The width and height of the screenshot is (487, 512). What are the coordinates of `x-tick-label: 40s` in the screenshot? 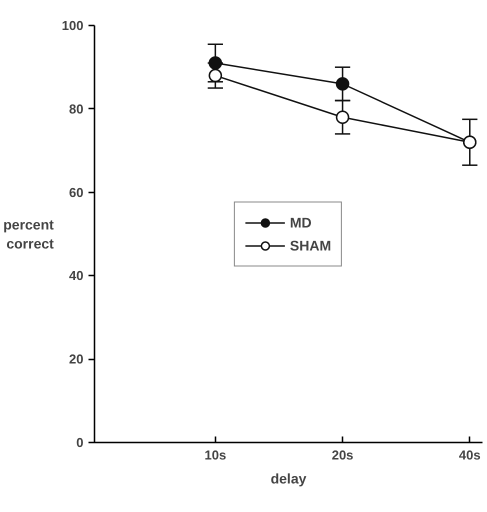 It's located at (469, 455).